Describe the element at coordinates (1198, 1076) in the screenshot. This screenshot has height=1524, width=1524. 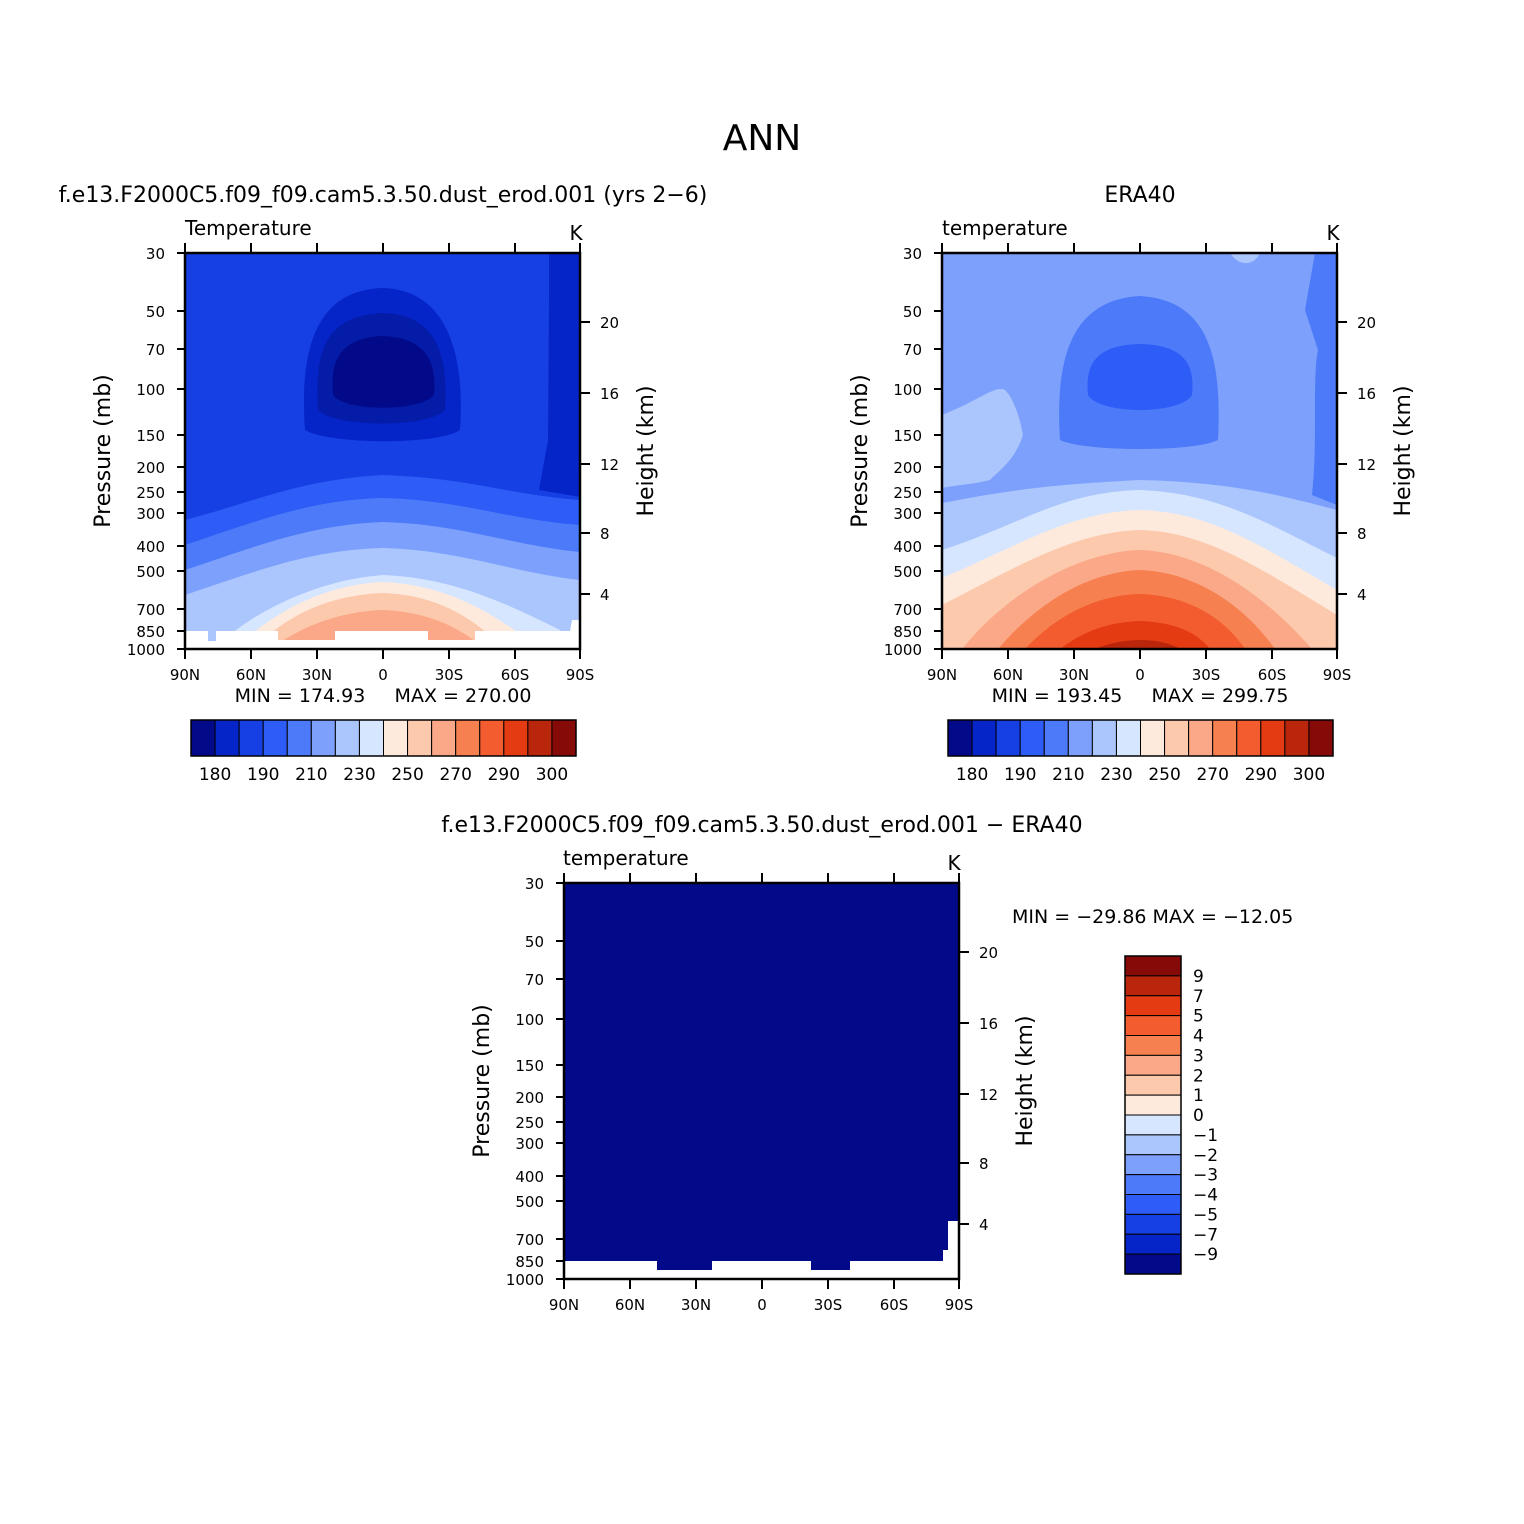
I see `difference-colorbar-label: 2` at that location.